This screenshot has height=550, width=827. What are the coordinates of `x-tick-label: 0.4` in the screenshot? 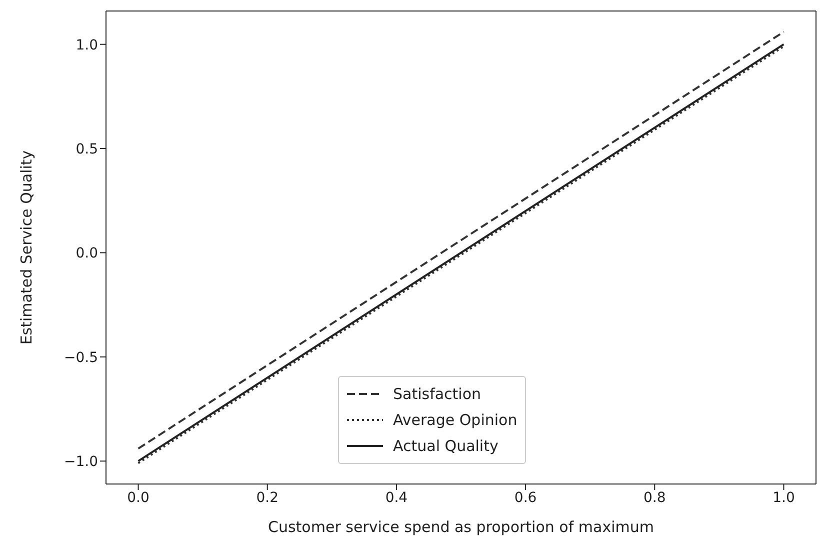 It's located at (396, 498).